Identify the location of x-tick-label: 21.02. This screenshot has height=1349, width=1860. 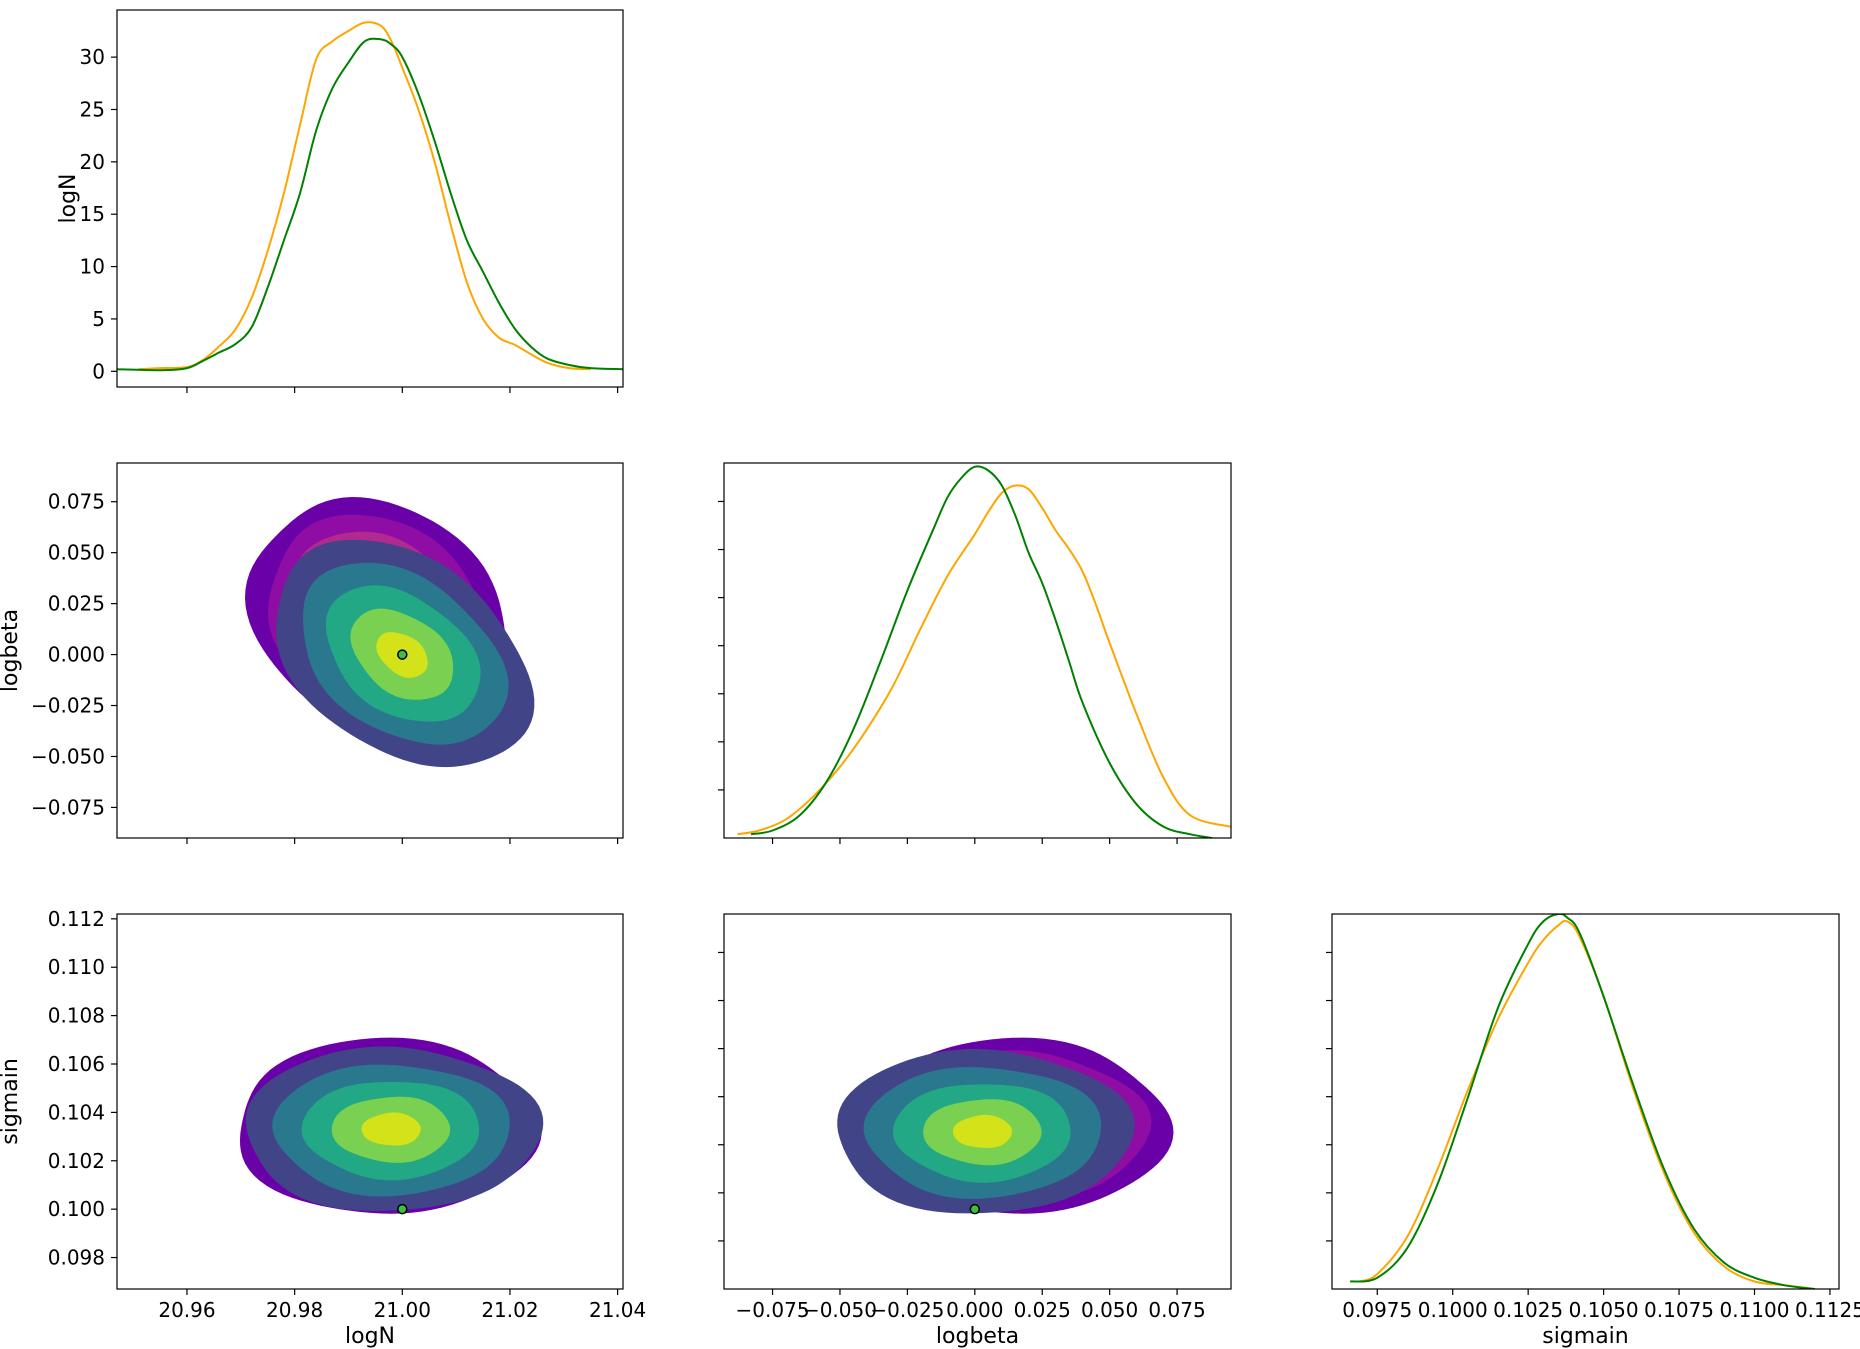
(509, 1310).